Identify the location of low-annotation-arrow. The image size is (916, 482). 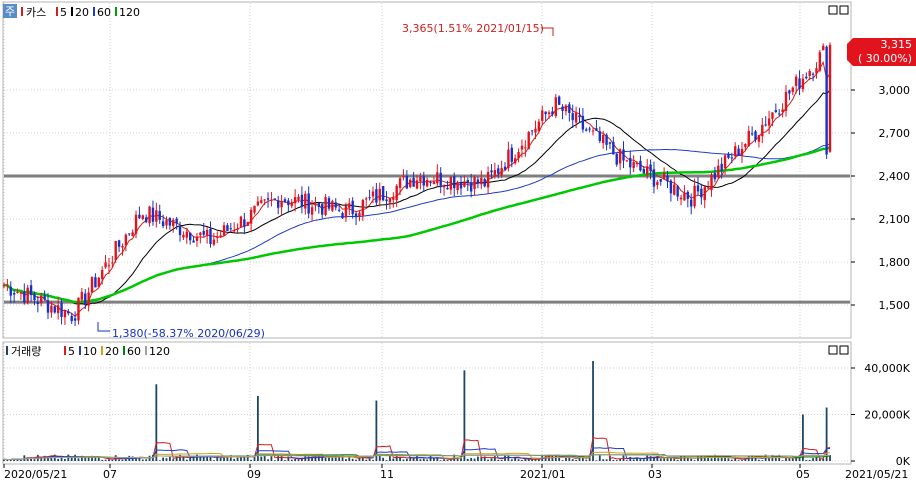
(103, 327).